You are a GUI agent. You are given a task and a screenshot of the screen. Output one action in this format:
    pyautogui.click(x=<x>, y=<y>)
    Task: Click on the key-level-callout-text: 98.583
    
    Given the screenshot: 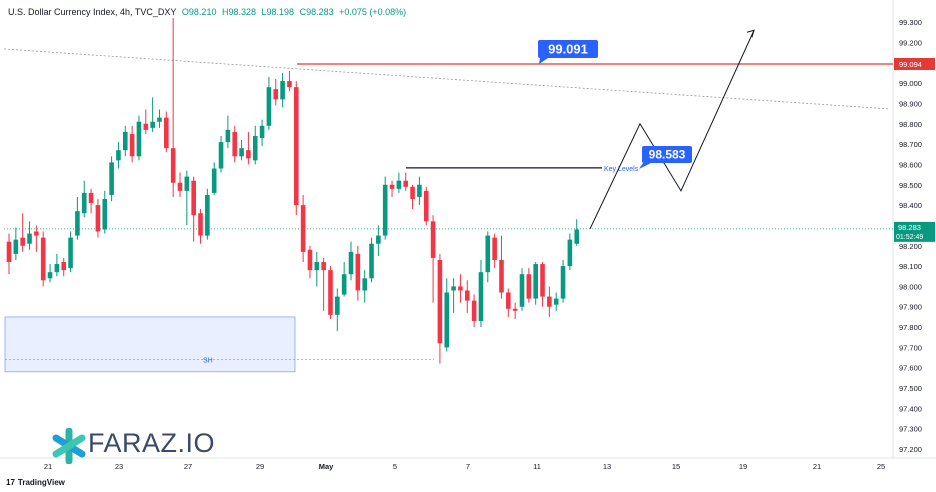 What is the action you would take?
    pyautogui.click(x=667, y=155)
    